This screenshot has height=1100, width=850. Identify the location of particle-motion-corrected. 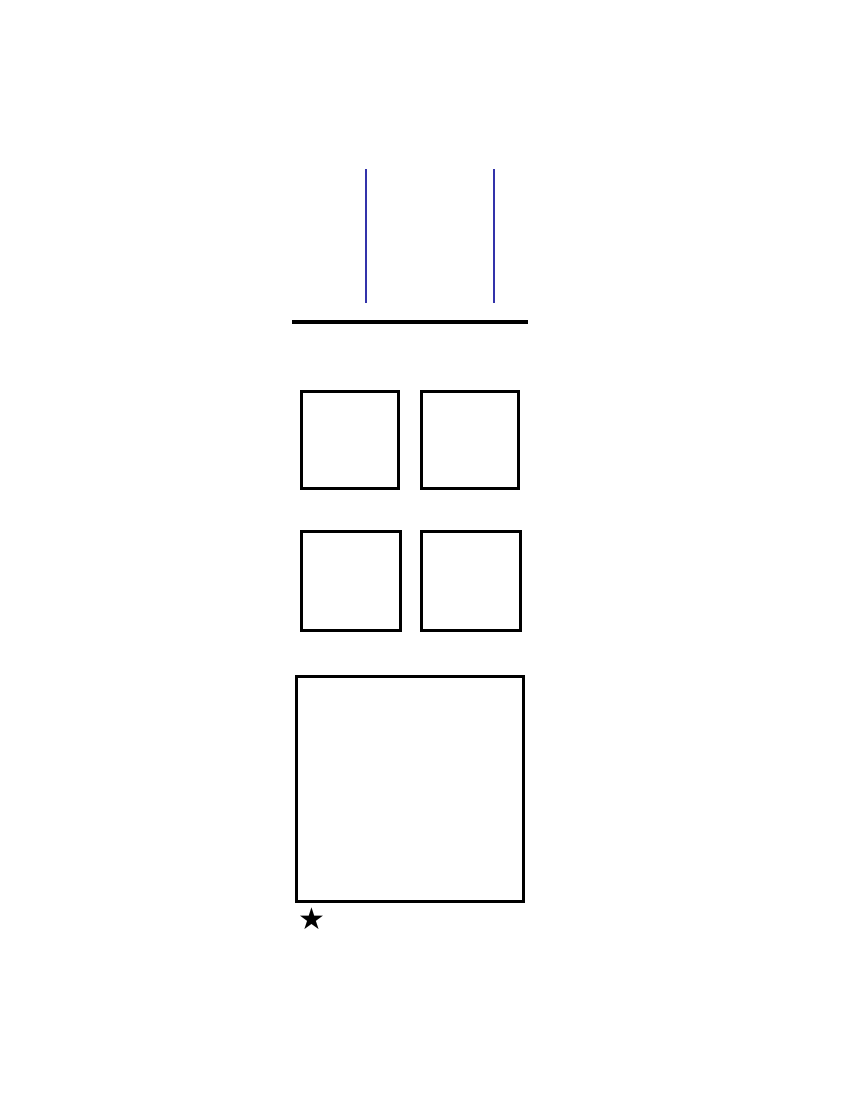
(471, 581).